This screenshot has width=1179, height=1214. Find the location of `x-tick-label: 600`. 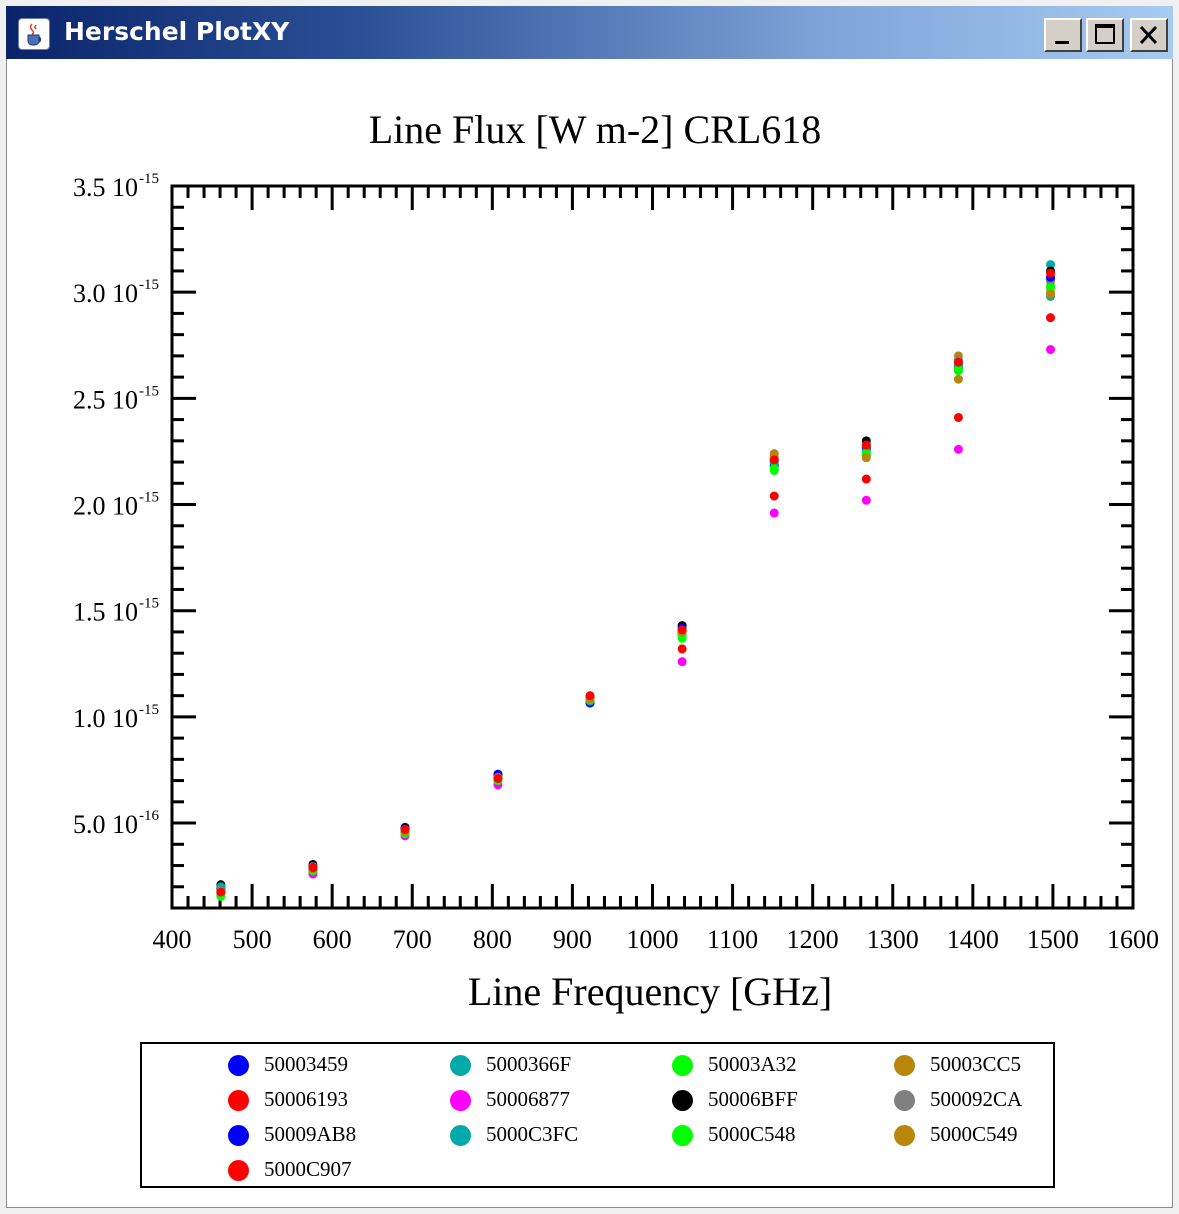

x-tick-label: 600 is located at coordinates (332, 939).